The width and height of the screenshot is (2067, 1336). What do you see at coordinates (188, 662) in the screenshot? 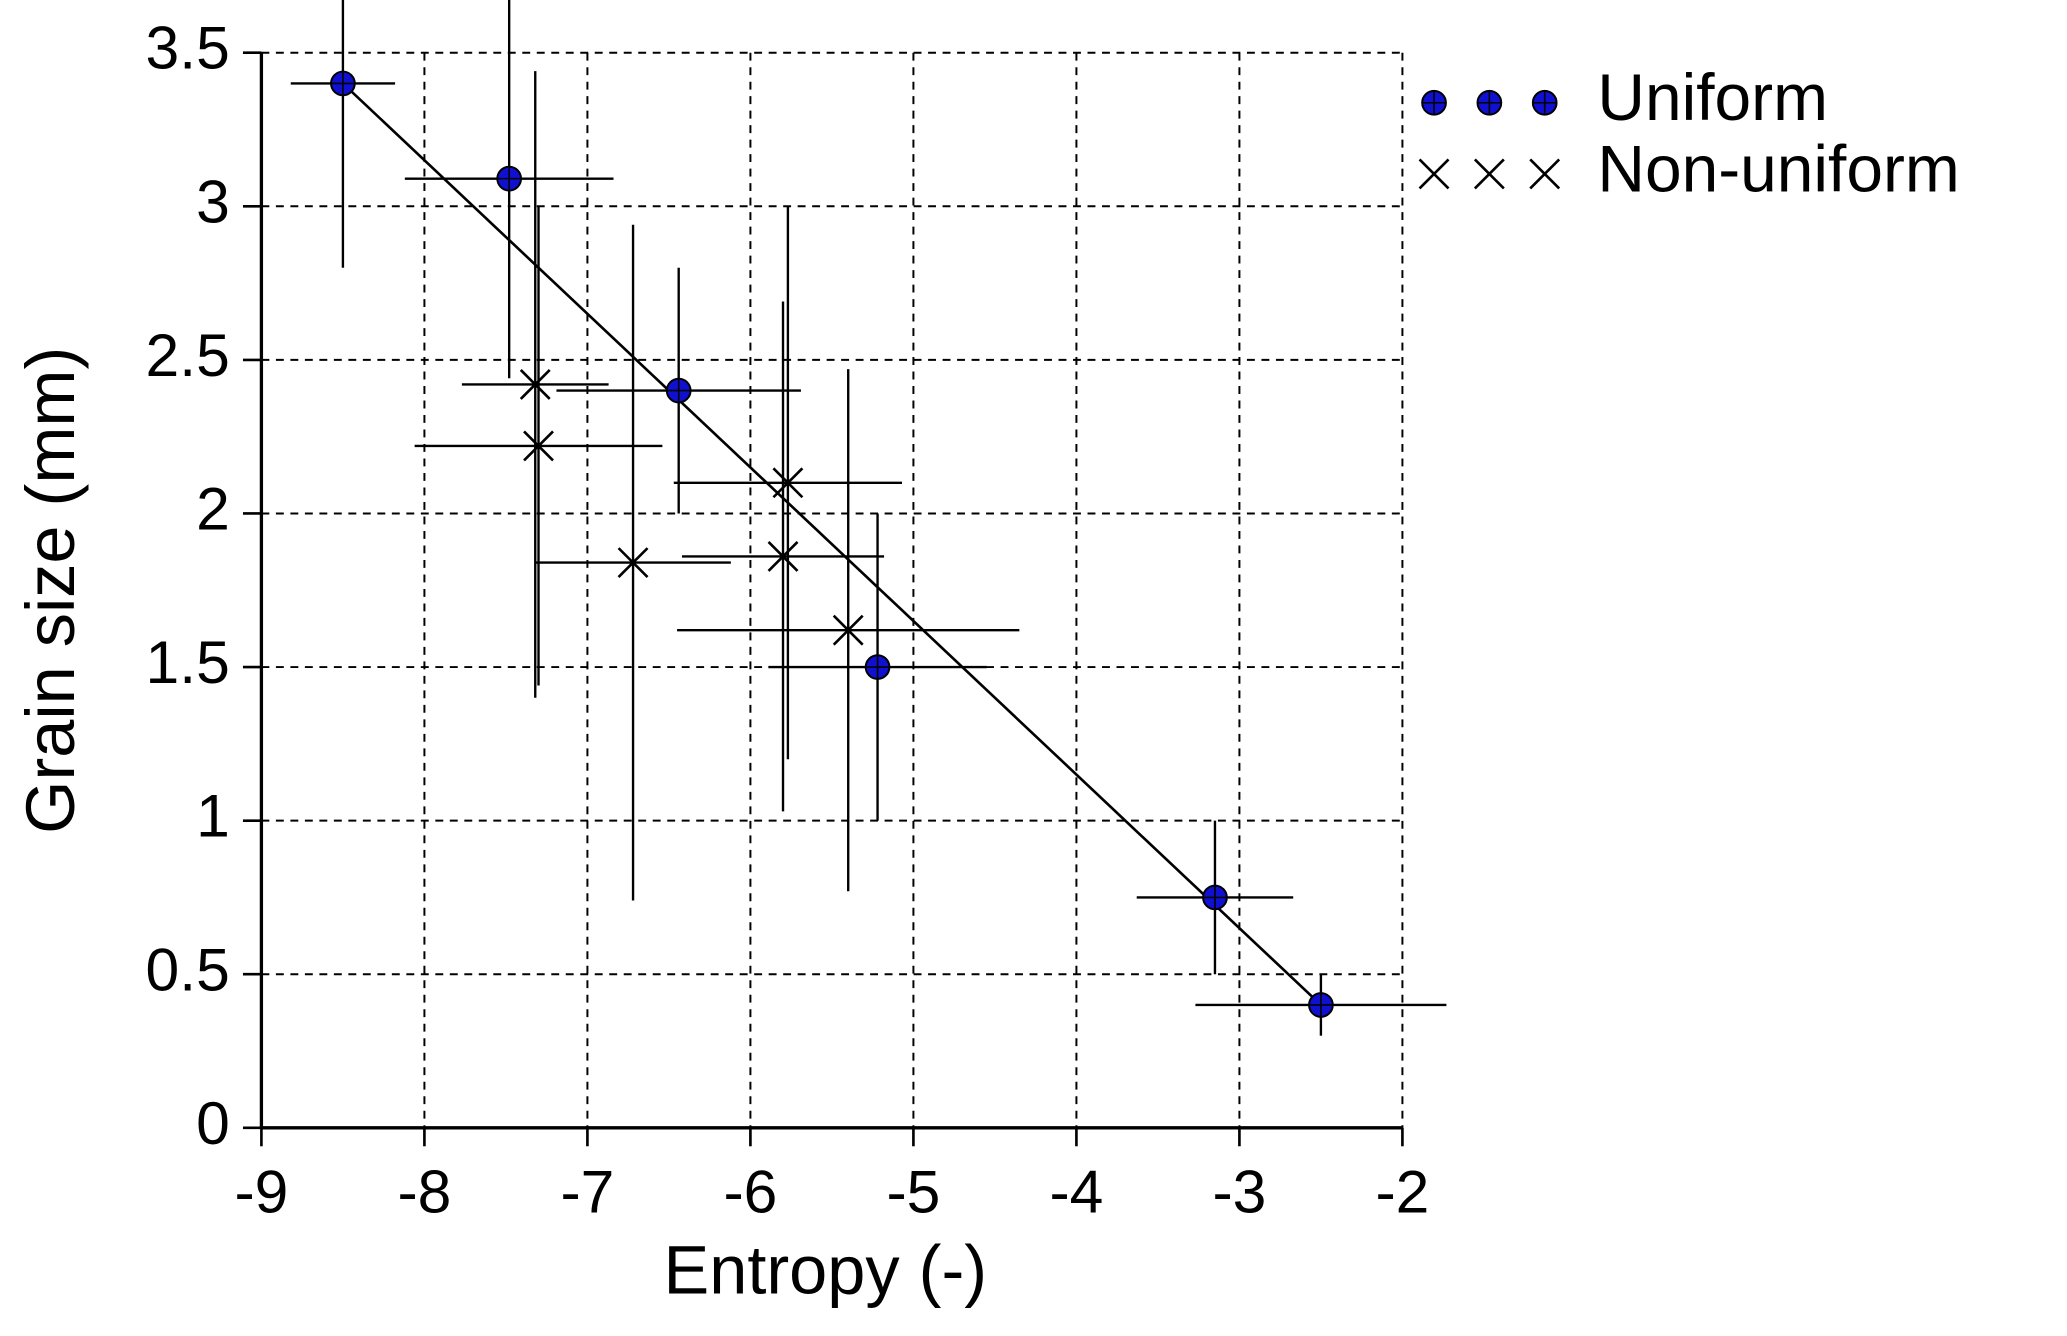
I see `y-tick-label: 1.5` at bounding box center [188, 662].